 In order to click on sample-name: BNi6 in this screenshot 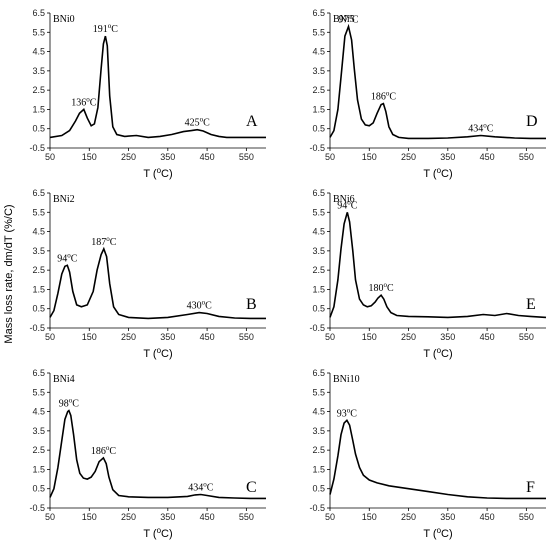, I will do `click(344, 199)`.